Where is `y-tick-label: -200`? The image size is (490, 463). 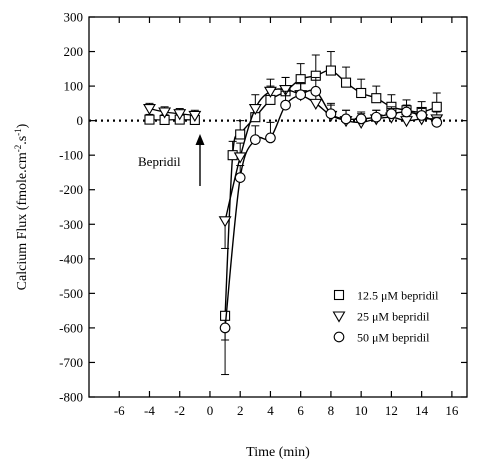 y-tick-label: -200 is located at coordinates (71, 189).